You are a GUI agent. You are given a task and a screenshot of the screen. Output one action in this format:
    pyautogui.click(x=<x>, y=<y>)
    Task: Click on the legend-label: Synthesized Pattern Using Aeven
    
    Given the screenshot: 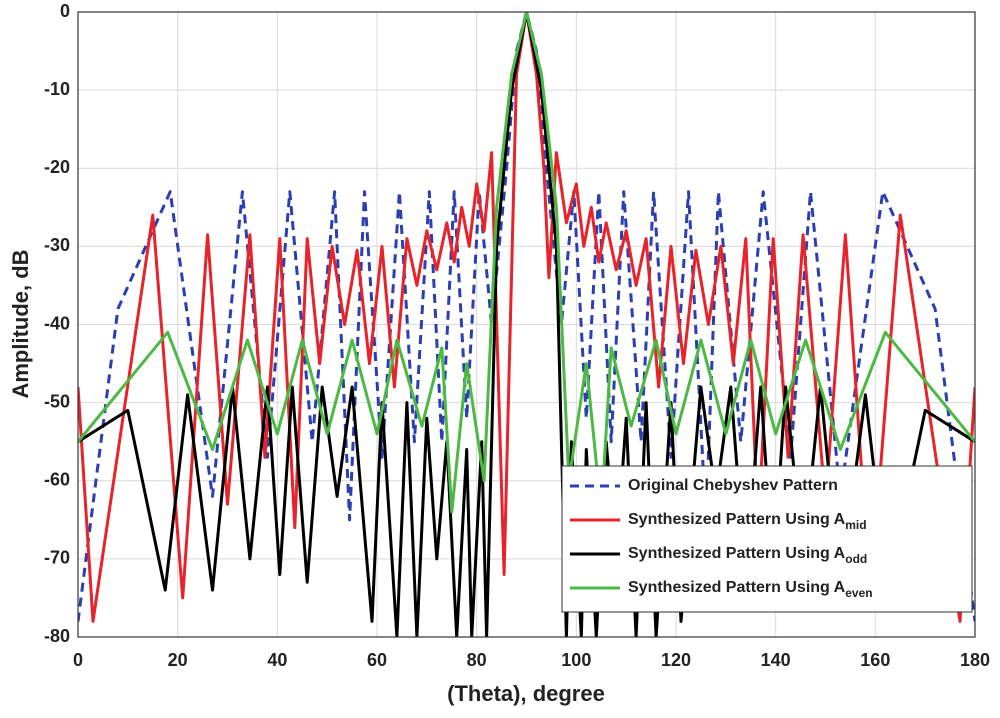 What is the action you would take?
    pyautogui.click(x=750, y=589)
    